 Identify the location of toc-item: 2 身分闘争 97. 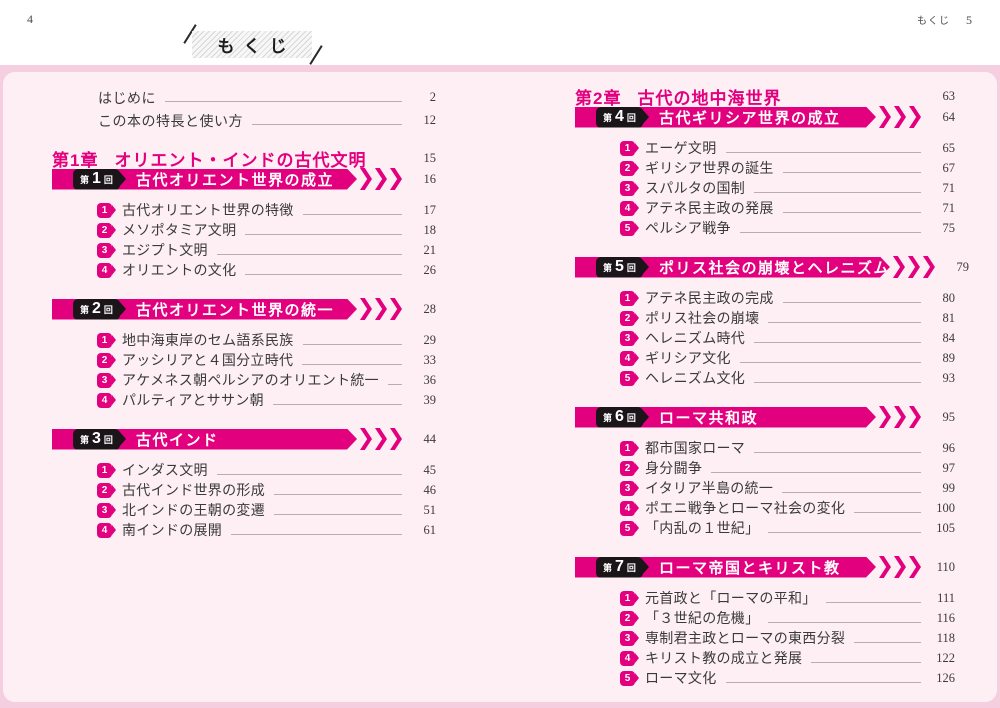
(765, 468).